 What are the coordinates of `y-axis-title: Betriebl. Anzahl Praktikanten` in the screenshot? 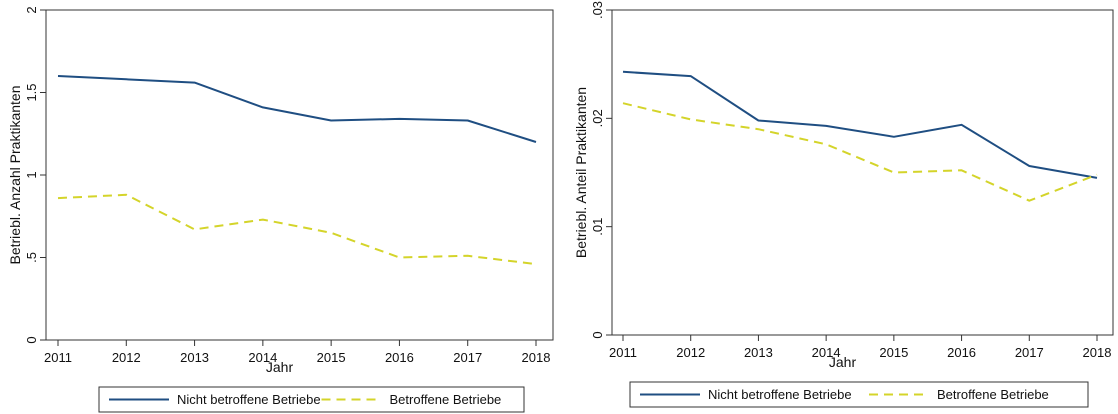 It's located at (15, 175).